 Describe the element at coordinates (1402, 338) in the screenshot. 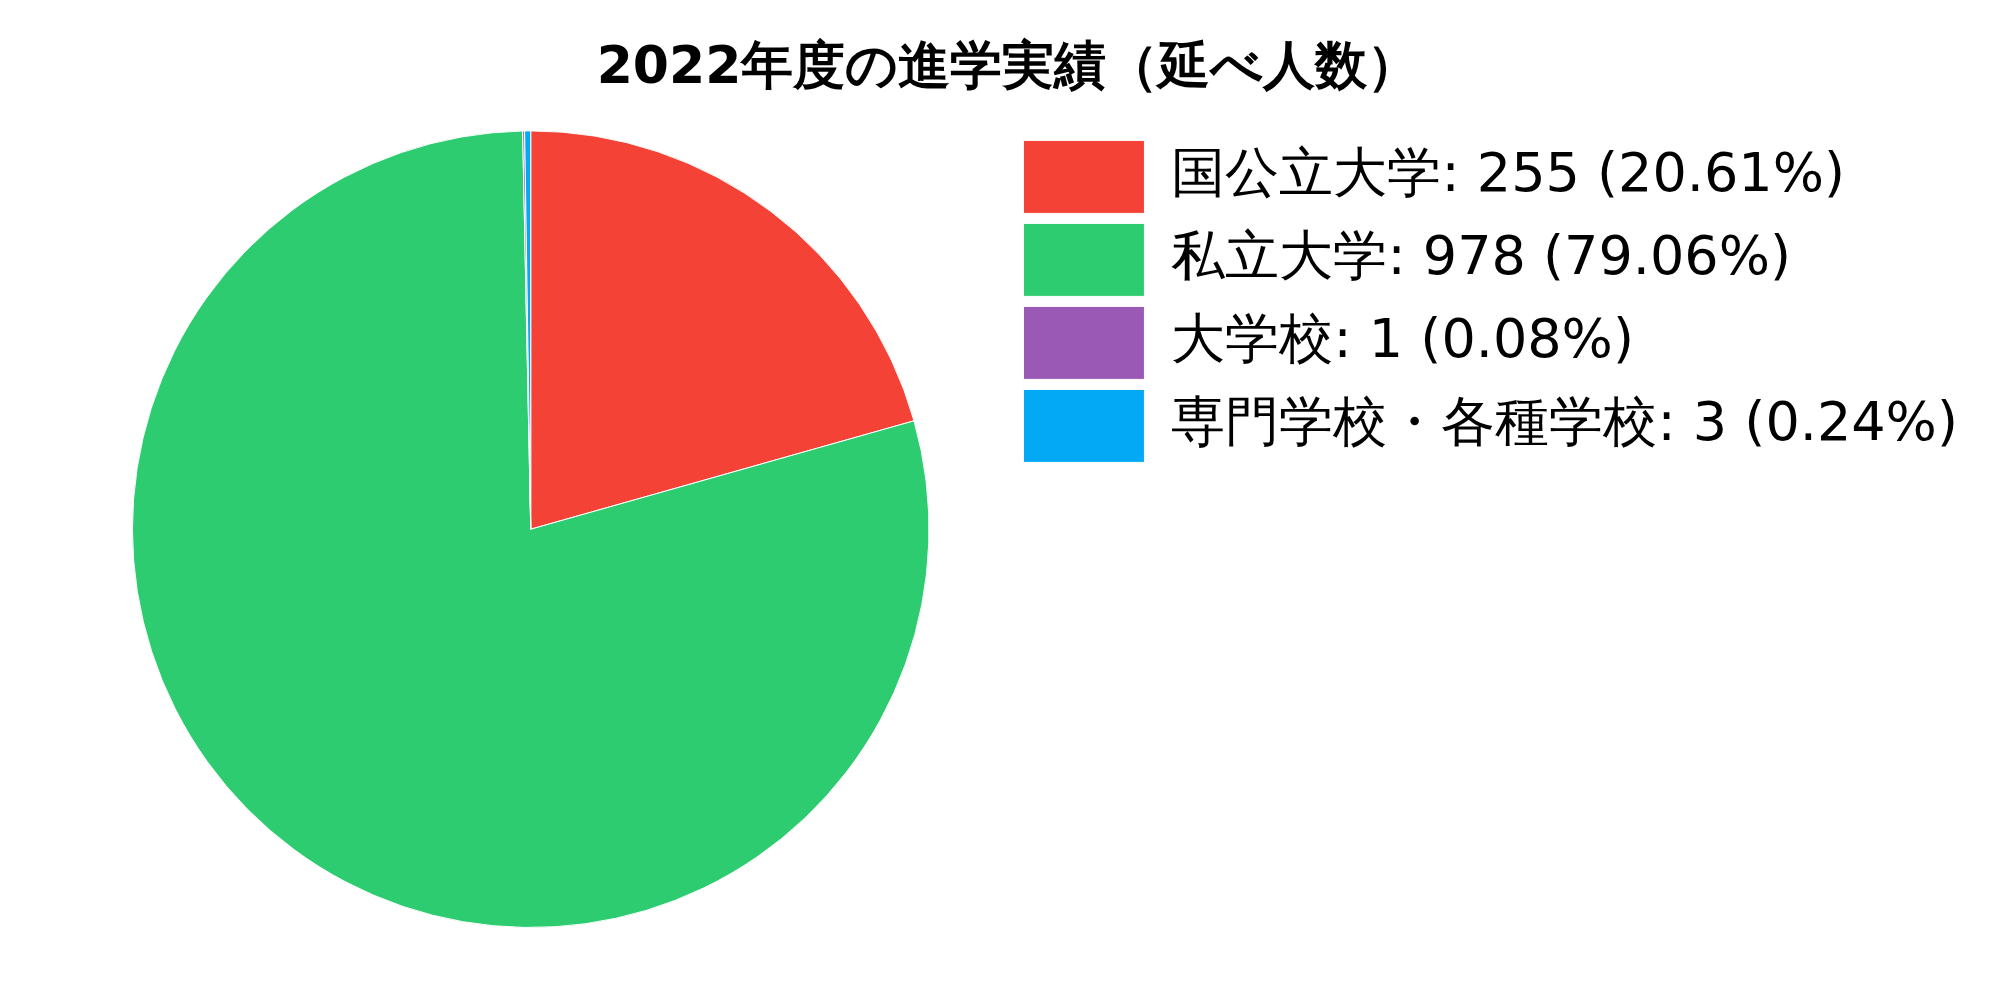

I see `legend-label: 大学校: 1 (0.08%)` at that location.